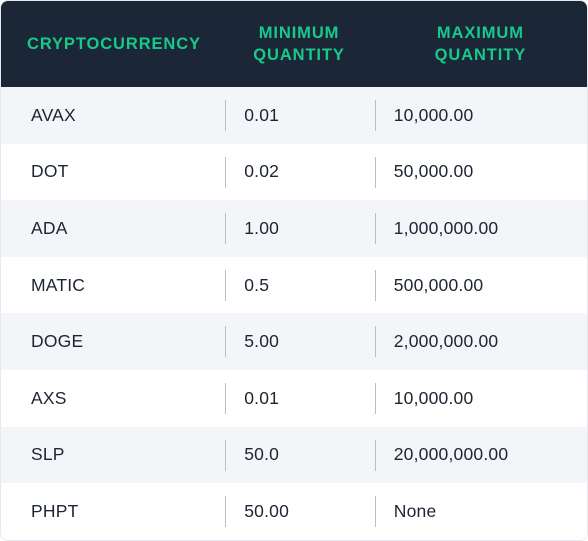 The height and width of the screenshot is (541, 588). Describe the element at coordinates (53, 114) in the screenshot. I see `cell-crypto: AVAX` at that location.